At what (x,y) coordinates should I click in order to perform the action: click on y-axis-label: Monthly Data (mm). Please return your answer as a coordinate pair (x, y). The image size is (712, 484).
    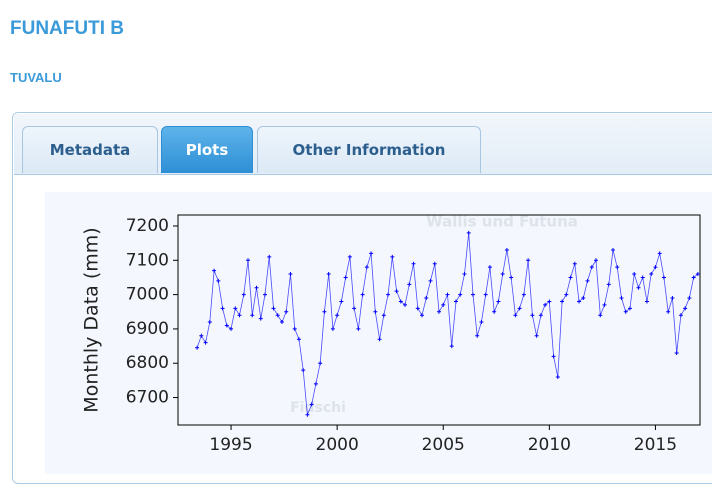
    Looking at the image, I should click on (92, 319).